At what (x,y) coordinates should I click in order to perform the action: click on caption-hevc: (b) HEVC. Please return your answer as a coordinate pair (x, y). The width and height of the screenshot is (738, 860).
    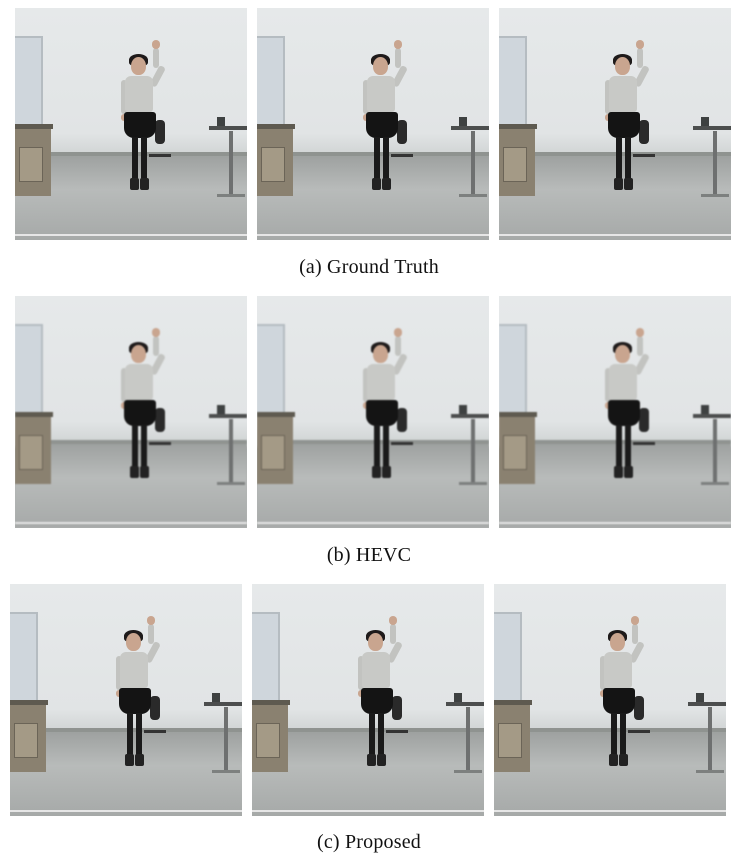
    Looking at the image, I should click on (369, 555).